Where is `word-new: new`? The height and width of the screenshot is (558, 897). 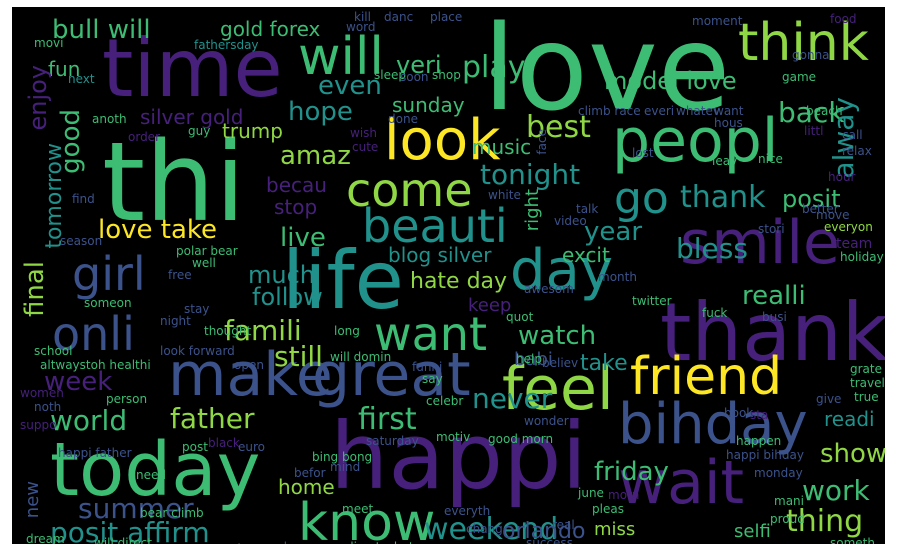
word-new: new is located at coordinates (32, 500).